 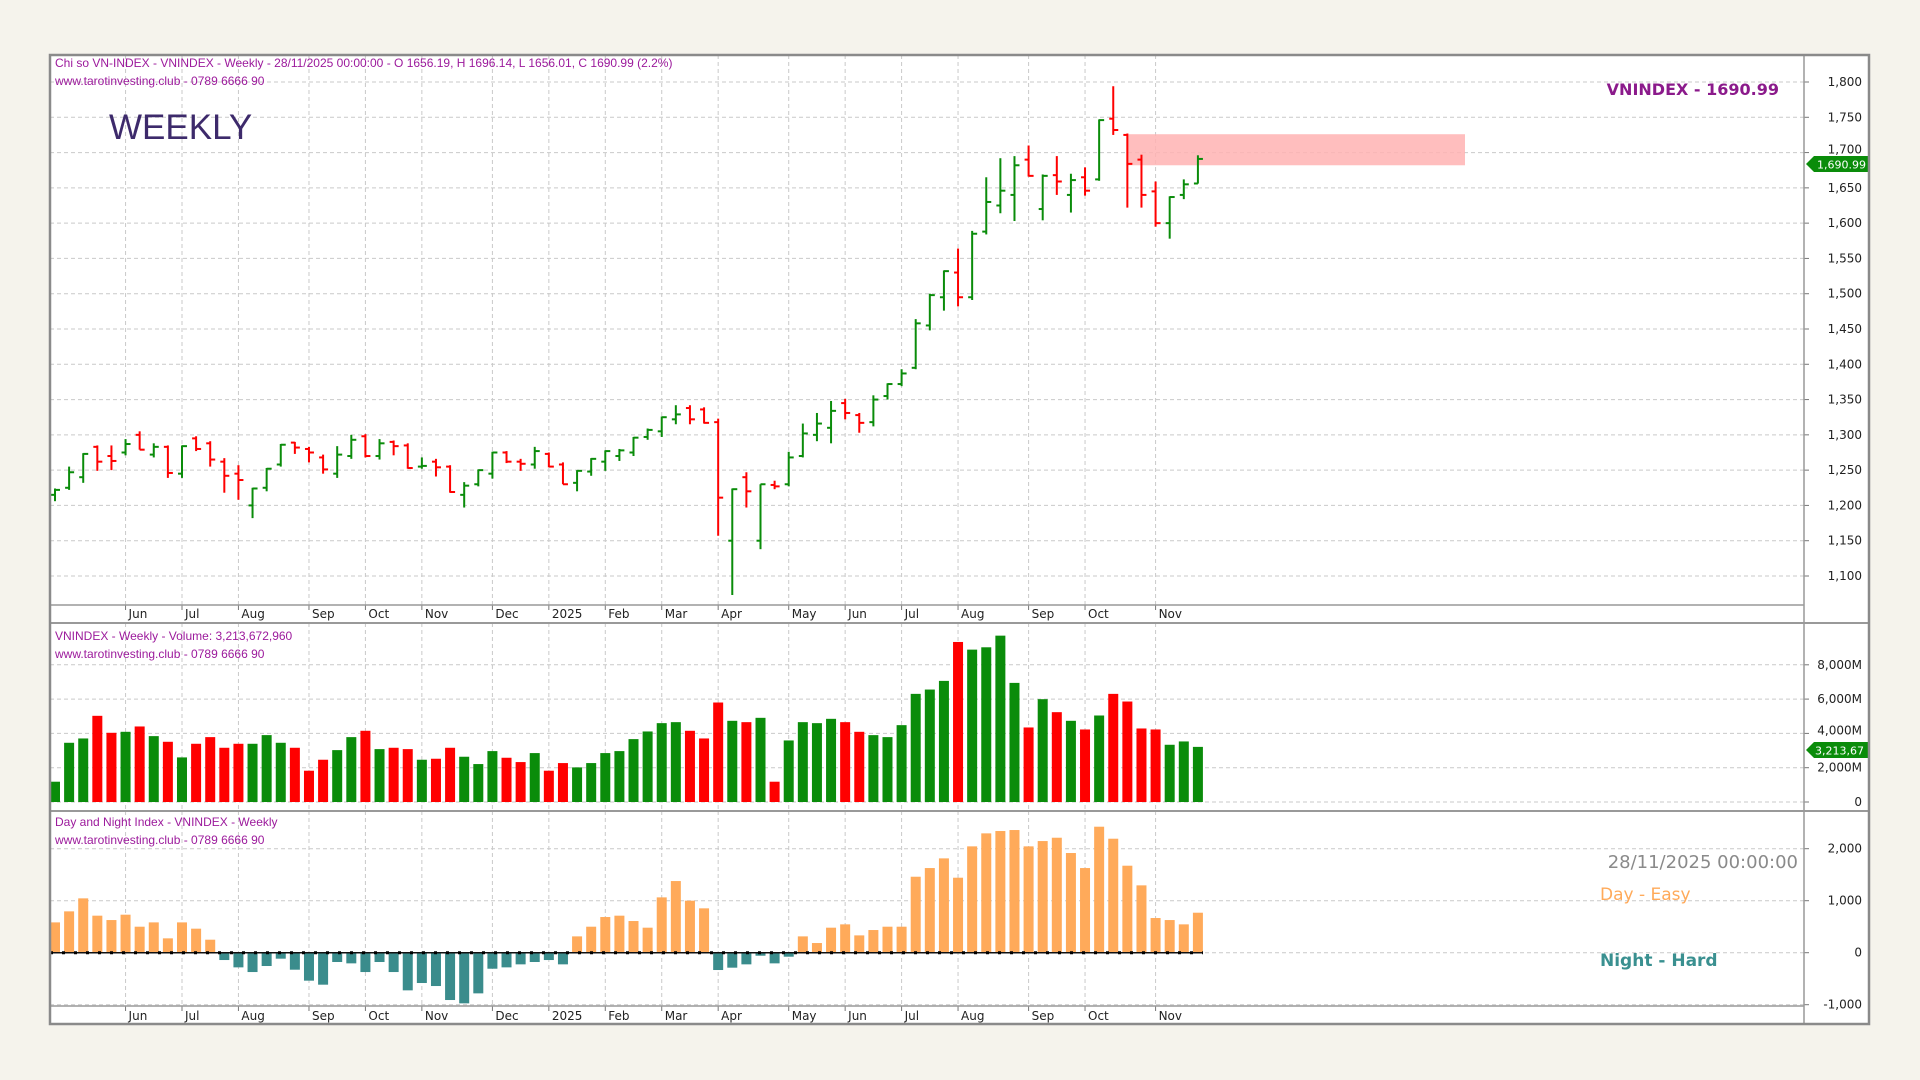 I want to click on month-label: Jul, so click(x=911, y=614).